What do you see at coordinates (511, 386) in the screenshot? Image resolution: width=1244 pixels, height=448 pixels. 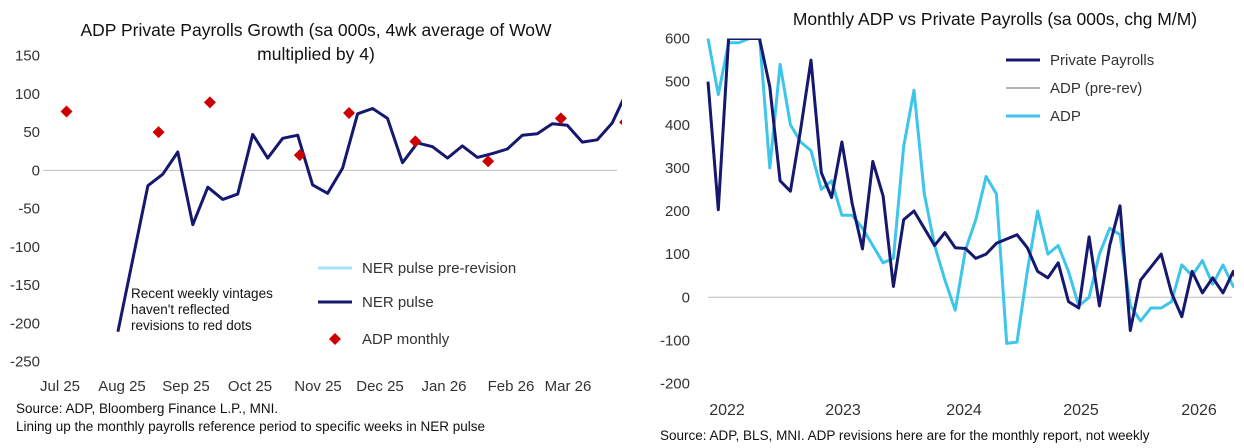 I see `x-tick-label: Feb 26` at bounding box center [511, 386].